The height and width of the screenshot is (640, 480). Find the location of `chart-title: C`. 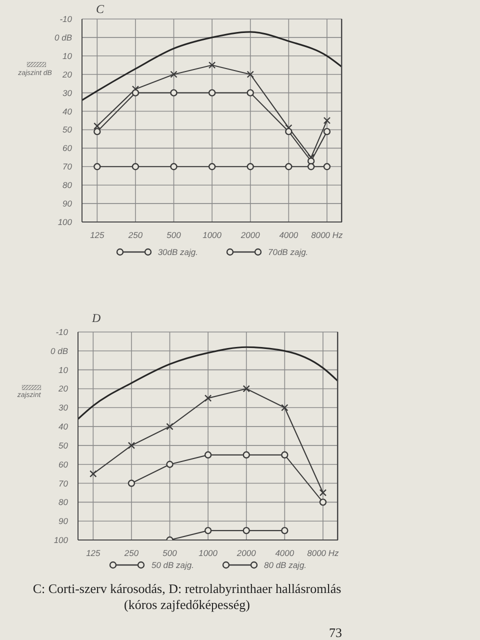

chart-title: C is located at coordinates (100, 9).